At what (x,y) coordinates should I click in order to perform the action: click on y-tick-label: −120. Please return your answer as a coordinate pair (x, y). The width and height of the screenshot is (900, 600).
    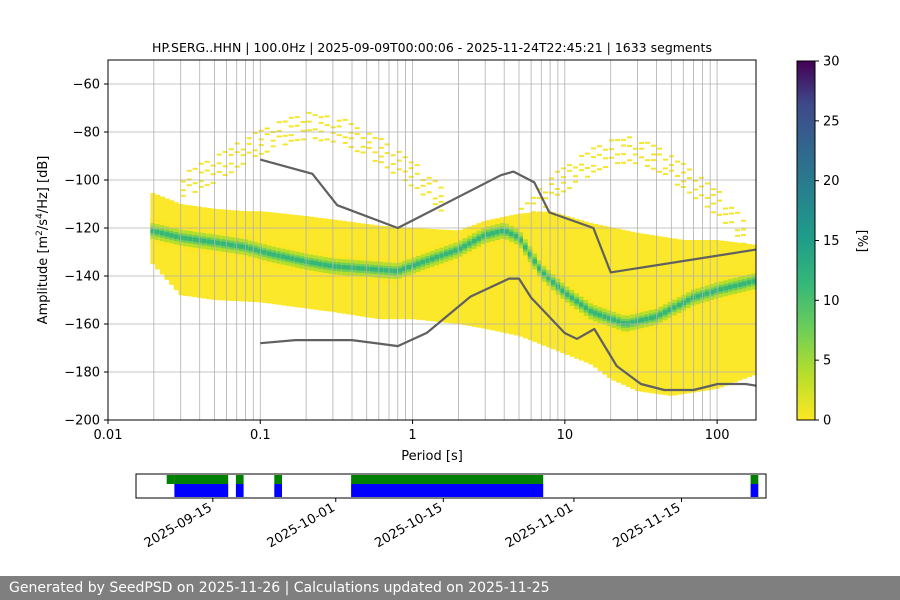
    Looking at the image, I should click on (82, 229).